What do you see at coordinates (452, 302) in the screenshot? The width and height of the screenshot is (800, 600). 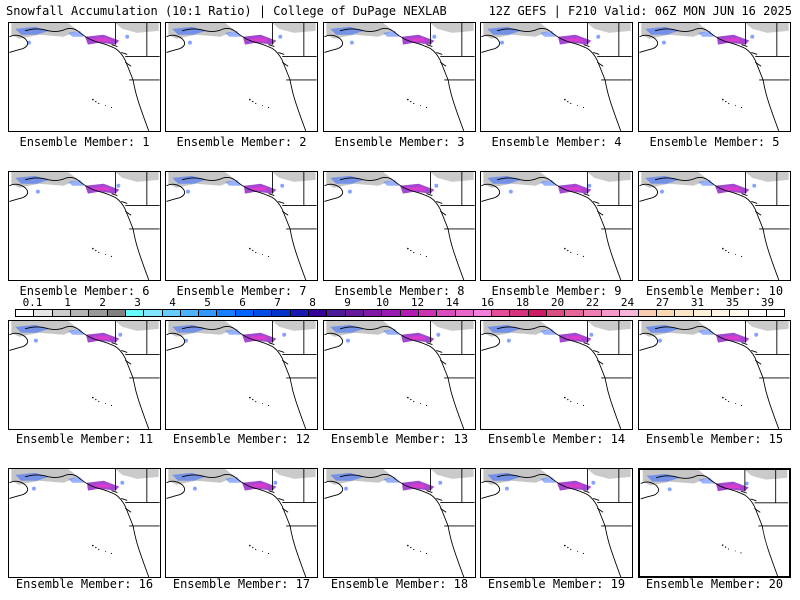 I see `colorbar-tick-label: 14` at bounding box center [452, 302].